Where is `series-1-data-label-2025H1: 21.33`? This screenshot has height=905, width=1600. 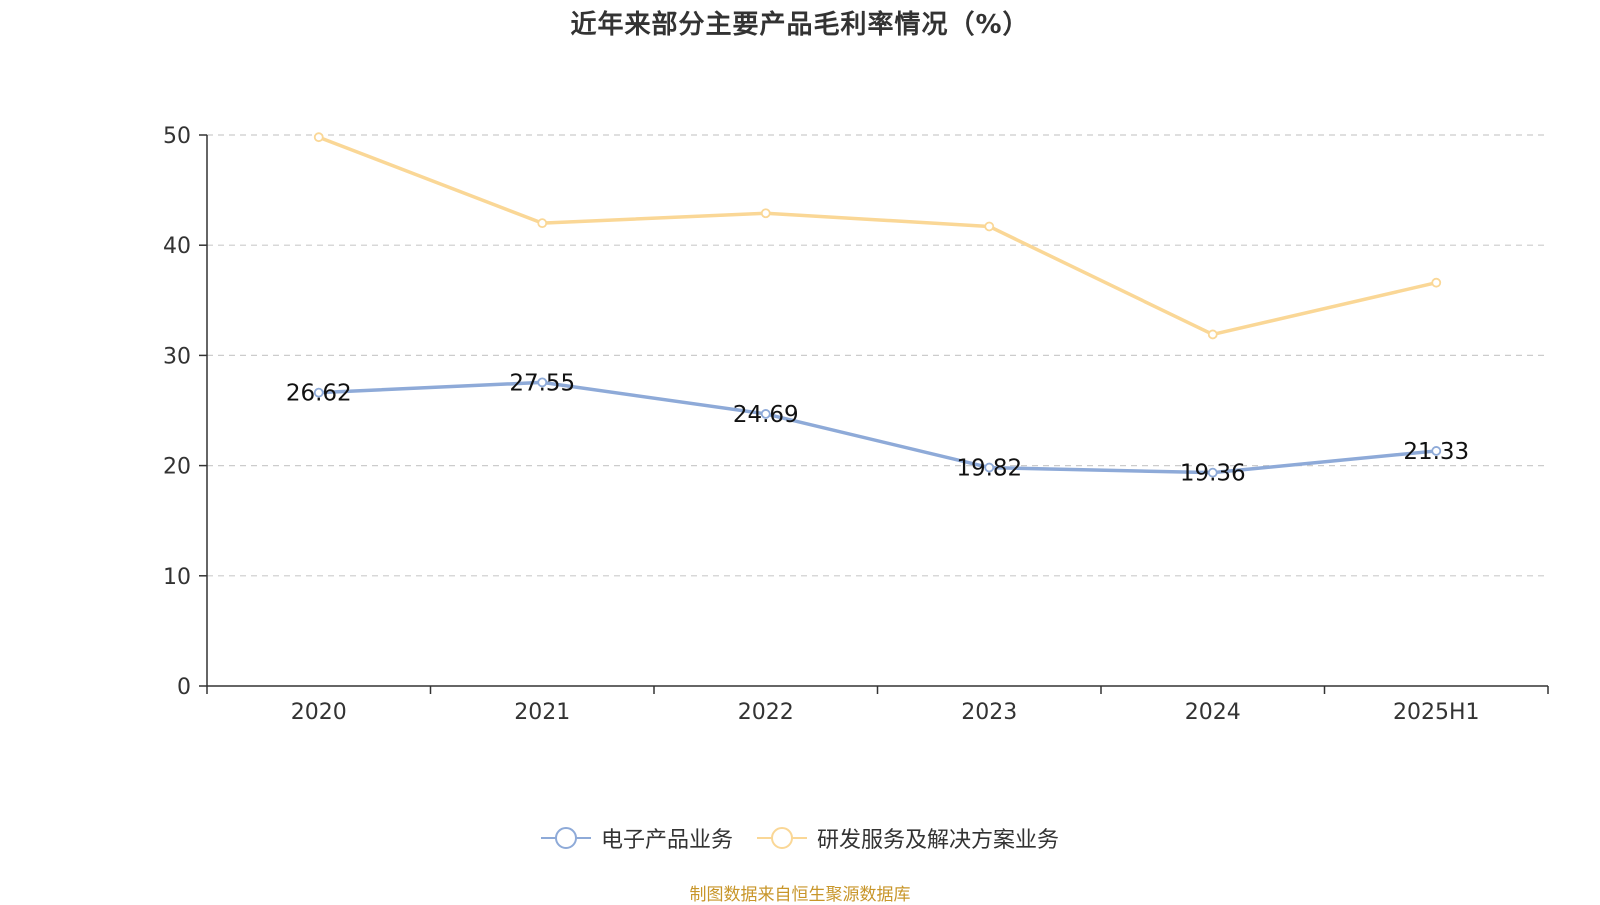 series-1-data-label-2025H1: 21.33 is located at coordinates (1436, 452).